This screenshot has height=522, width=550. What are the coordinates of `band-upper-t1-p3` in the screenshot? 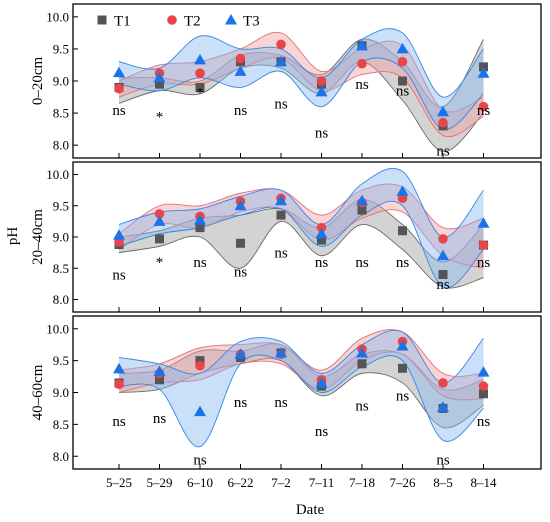 It's located at (301, 367).